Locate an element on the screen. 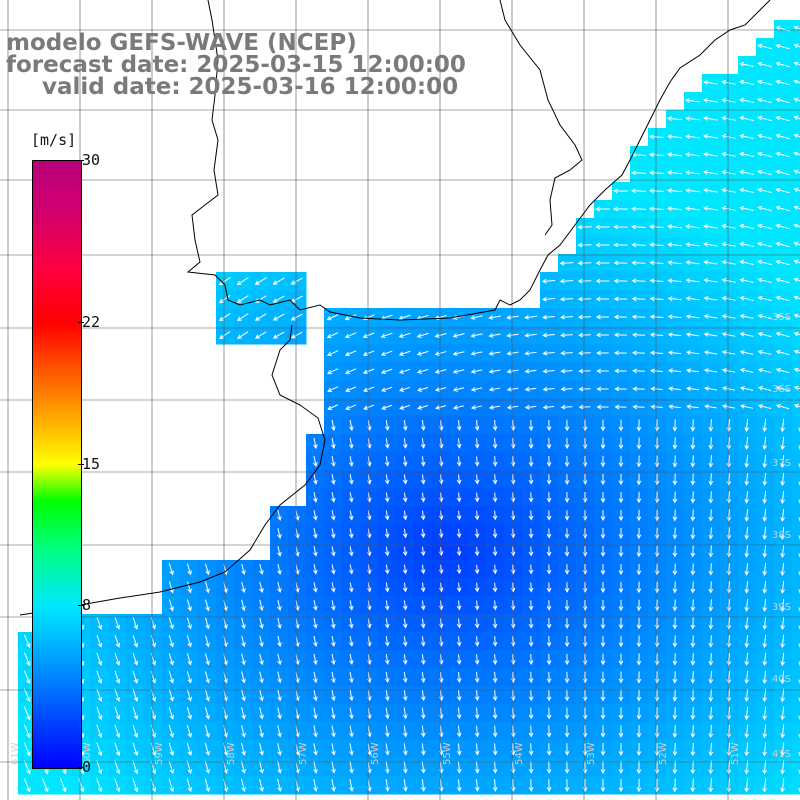 The image size is (800, 800). longitude-label: 58W is located at coordinates (231, 753).